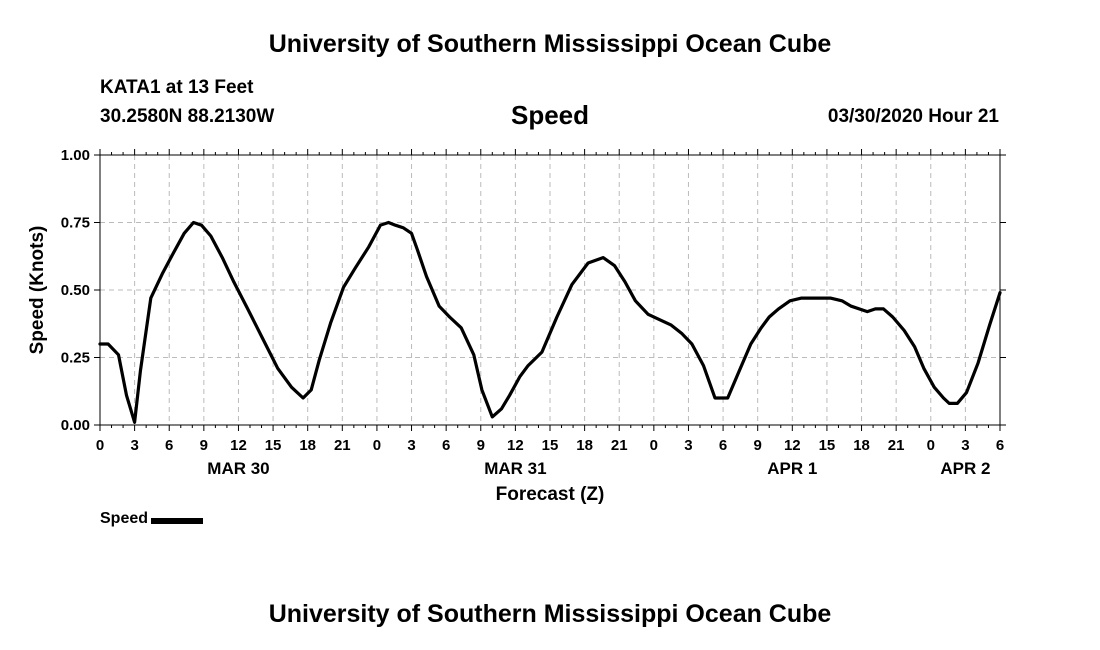 The width and height of the screenshot is (1100, 650). I want to click on date-label: MAR 30, so click(238, 468).